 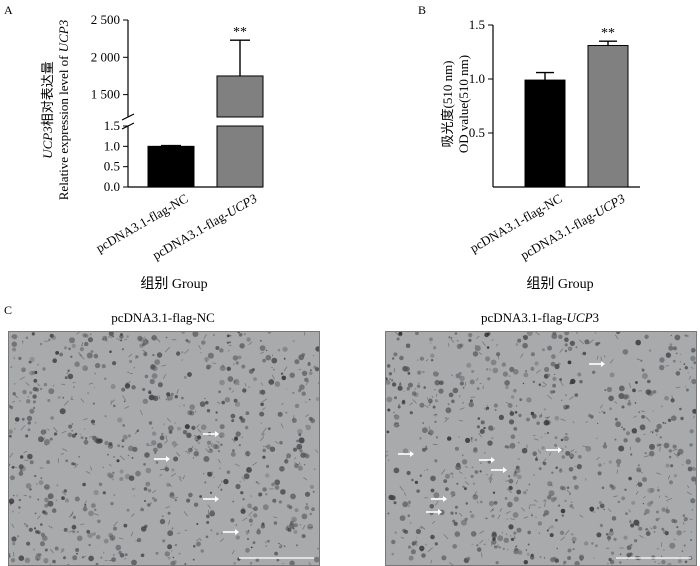 I want to click on bar-nc-a, so click(x=171, y=166).